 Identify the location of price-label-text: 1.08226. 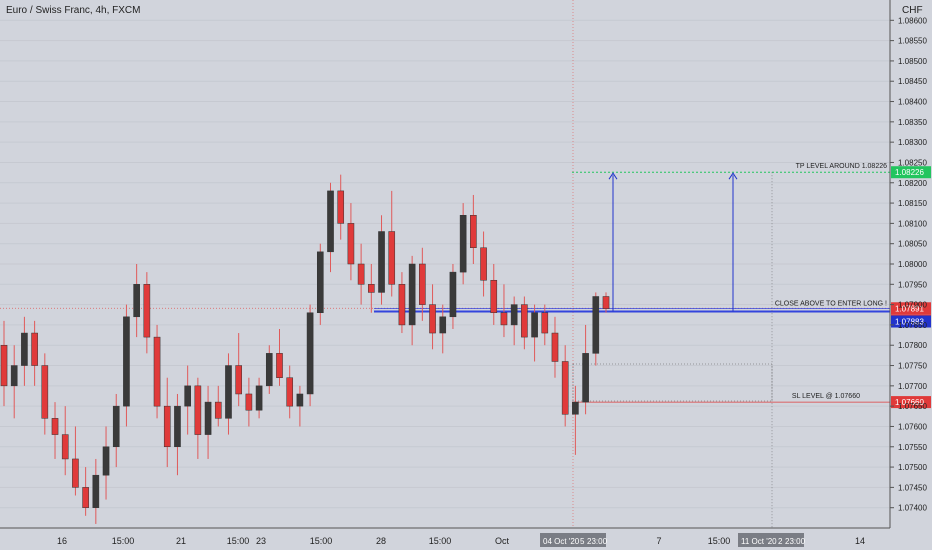
(909, 172).